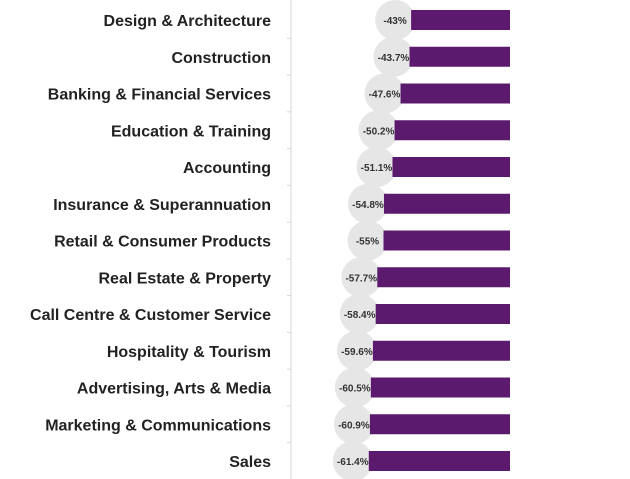 The image size is (630, 479). I want to click on data-label: -43.7%, so click(394, 58).